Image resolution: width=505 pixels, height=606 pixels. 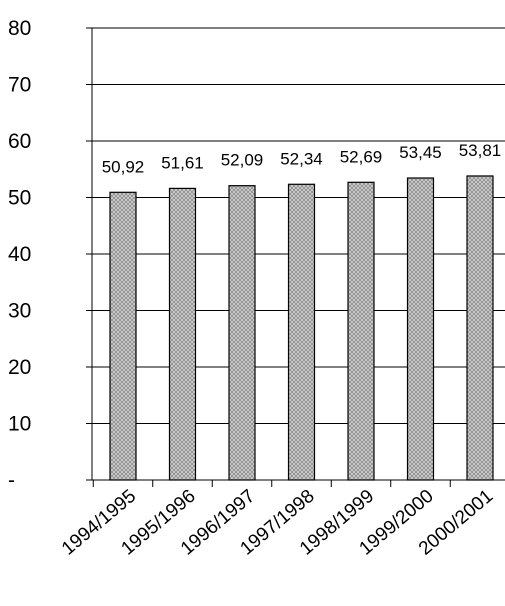 What do you see at coordinates (480, 150) in the screenshot?
I see `data-label: 53,81` at bounding box center [480, 150].